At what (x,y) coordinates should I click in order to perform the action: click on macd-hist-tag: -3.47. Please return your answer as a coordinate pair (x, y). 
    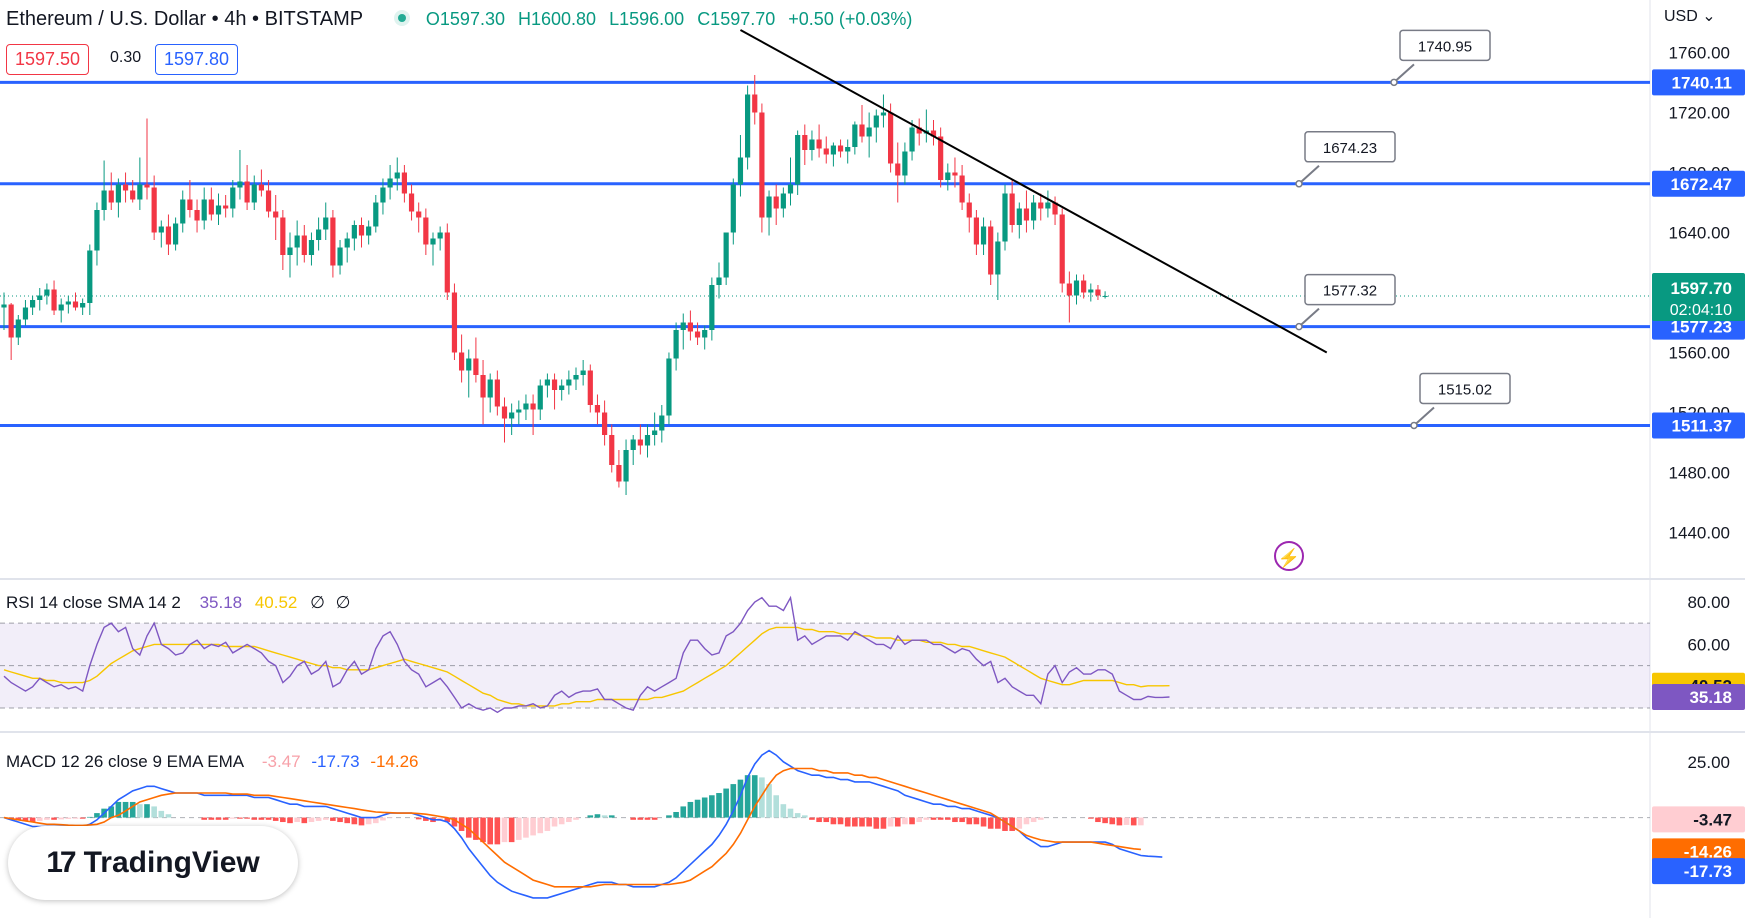
    Looking at the image, I should click on (1712, 819).